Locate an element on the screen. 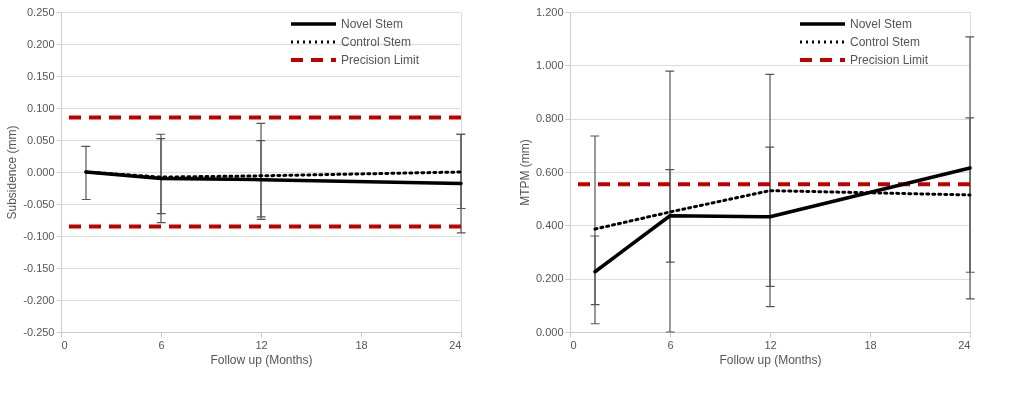 This screenshot has width=1022, height=402. y-tick-label: -0.100 is located at coordinates (39, 235).